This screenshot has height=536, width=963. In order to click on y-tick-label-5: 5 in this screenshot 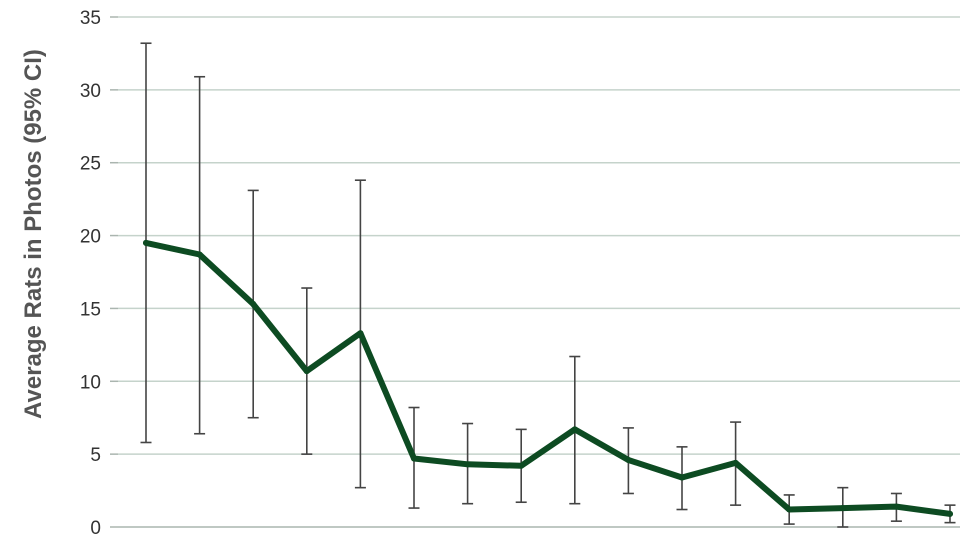, I will do `click(95, 455)`.